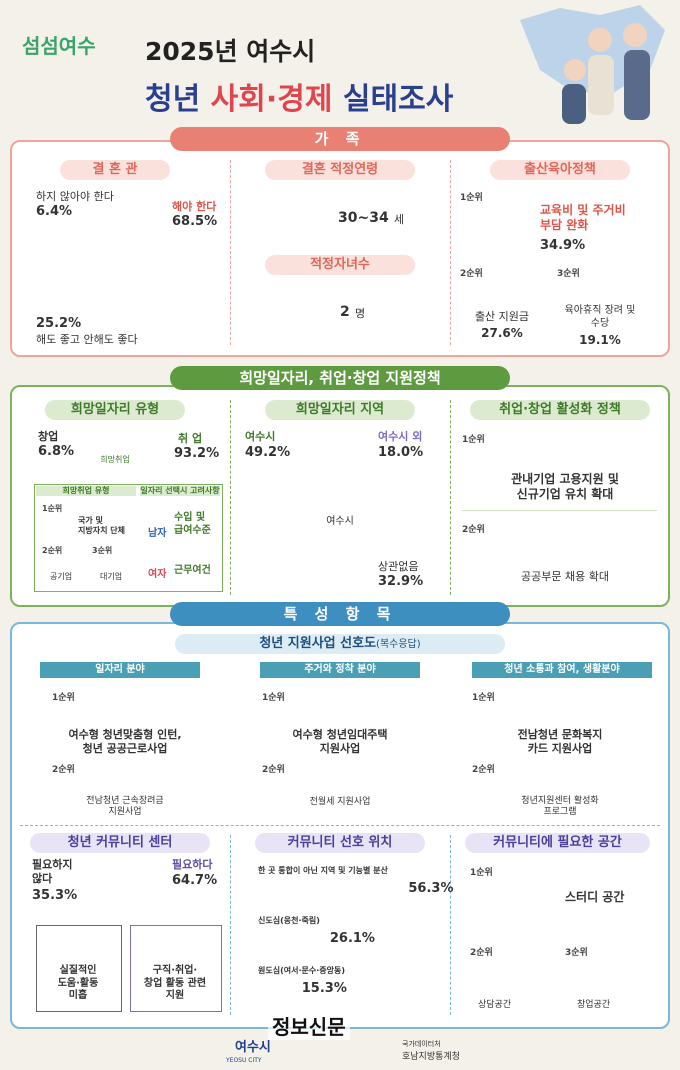 This screenshot has width=680, height=1070. Describe the element at coordinates (401, 452) in the screenshot. I see `donut-value: 18.0%` at that location.